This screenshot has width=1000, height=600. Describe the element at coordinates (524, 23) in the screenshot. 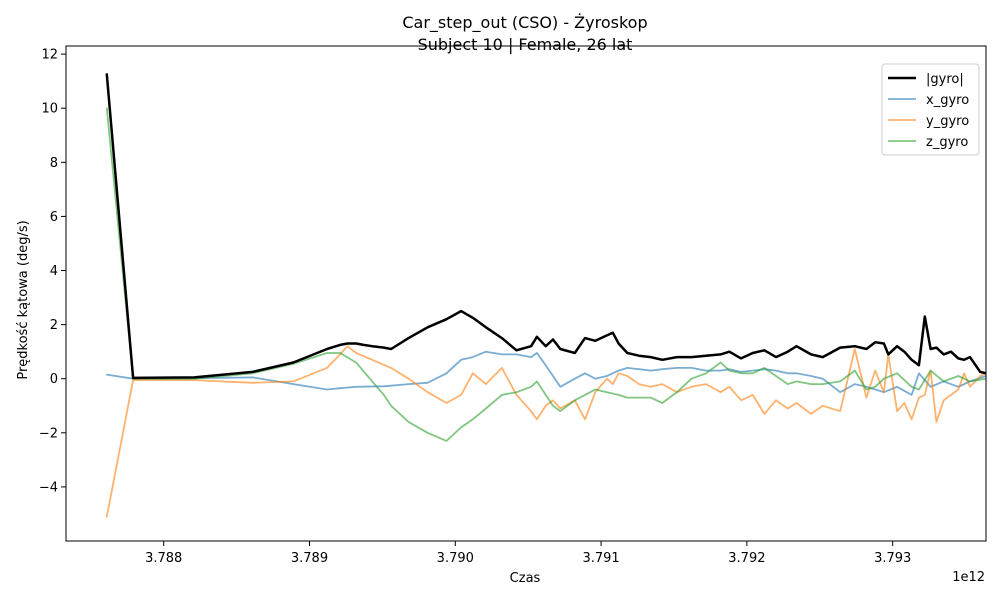

I see `chart-title: Car_step_out (CSO) - Żyroskop` at that location.